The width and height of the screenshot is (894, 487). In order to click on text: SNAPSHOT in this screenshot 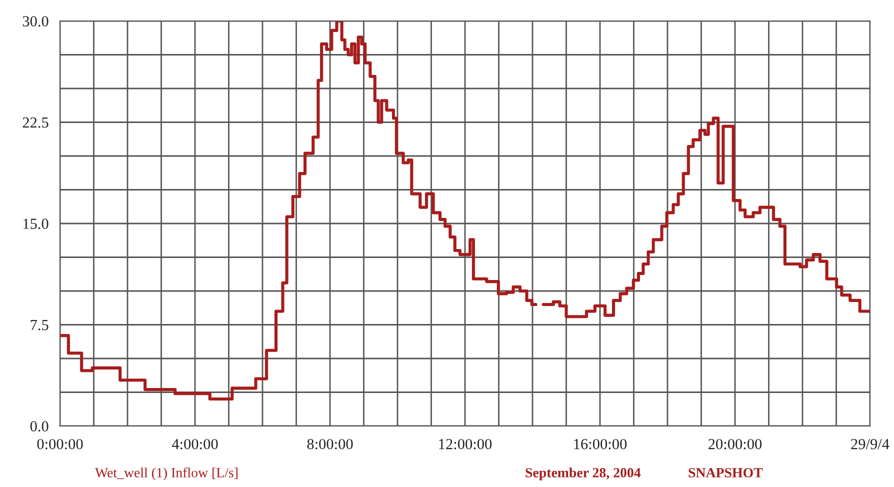, I will do `click(725, 473)`.